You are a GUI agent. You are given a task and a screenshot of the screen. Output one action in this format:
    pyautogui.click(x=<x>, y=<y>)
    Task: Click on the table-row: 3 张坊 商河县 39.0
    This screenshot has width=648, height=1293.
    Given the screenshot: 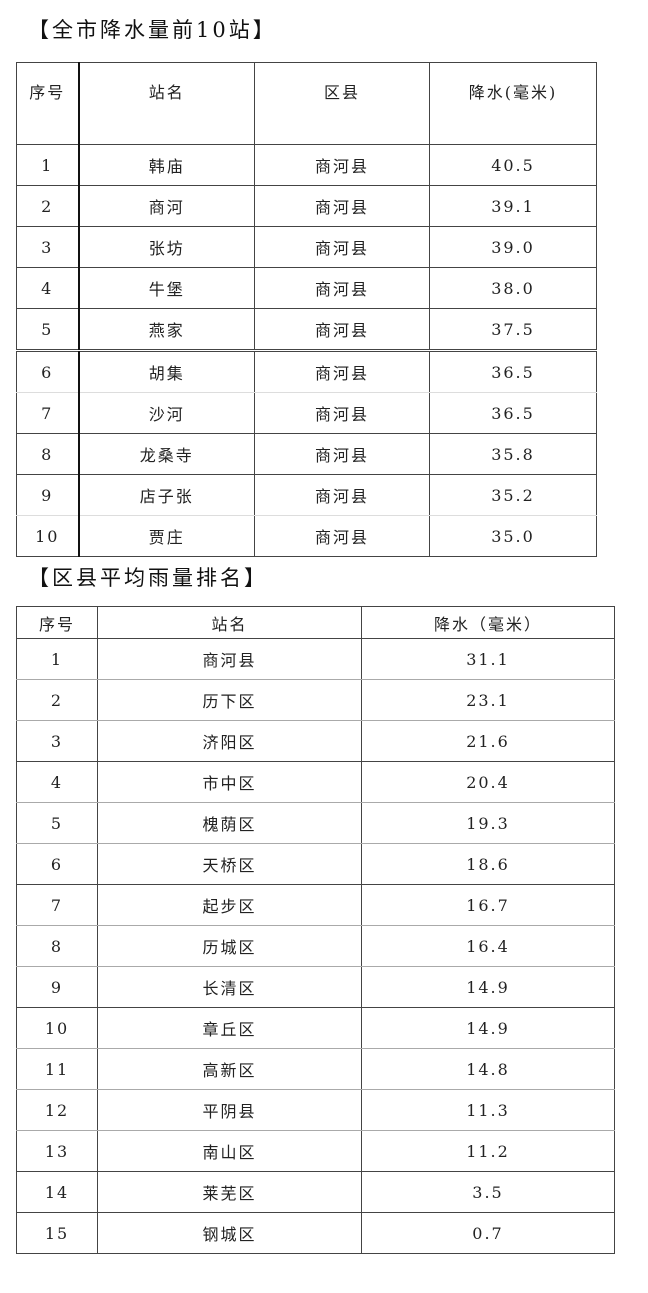 What is the action you would take?
    pyautogui.click(x=306, y=247)
    